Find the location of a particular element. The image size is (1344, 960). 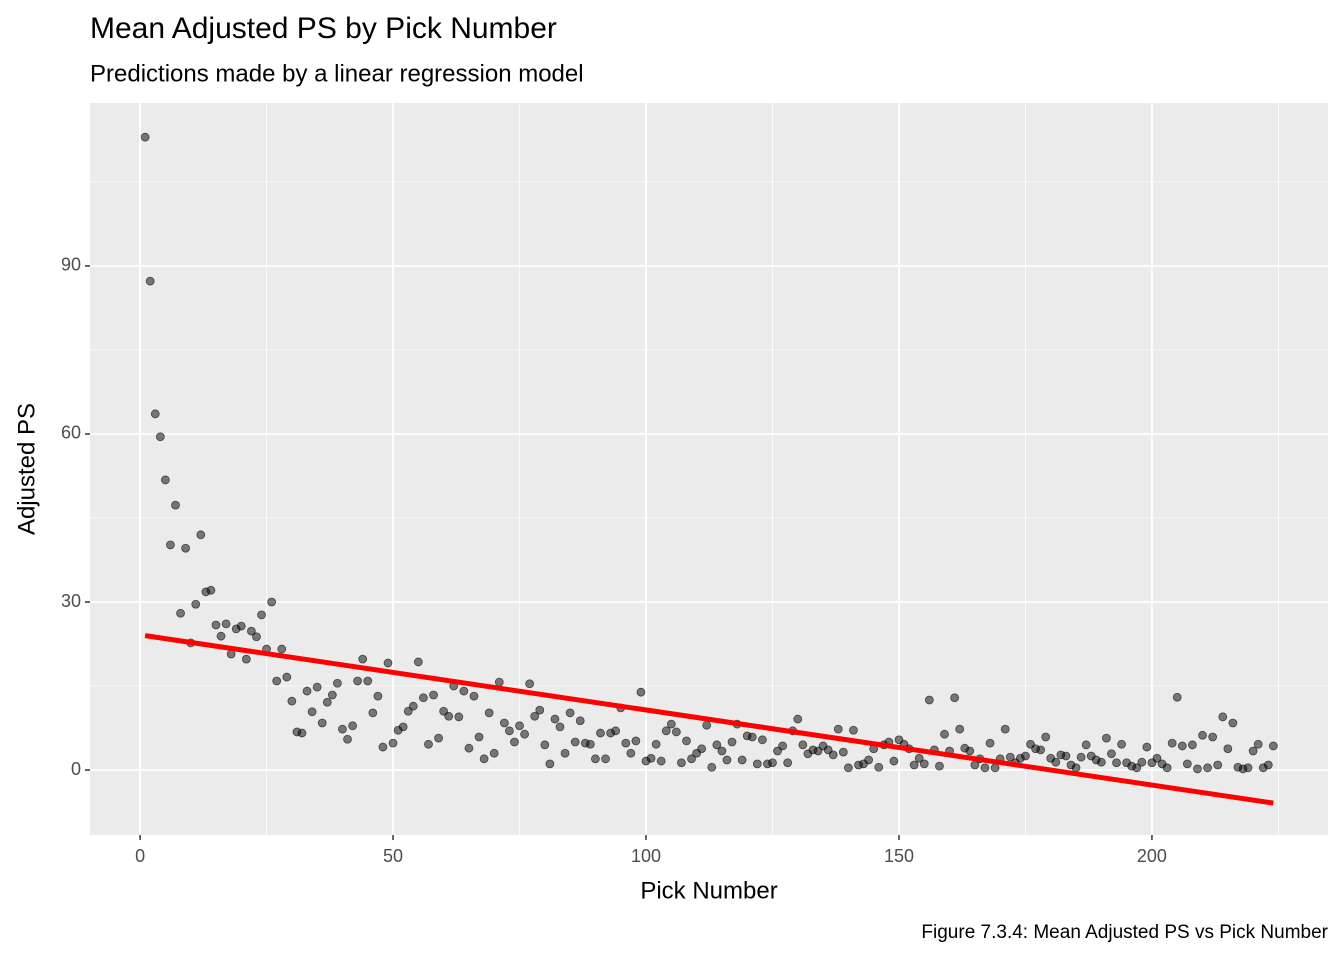

x-tick-label: 200 is located at coordinates (1152, 856).